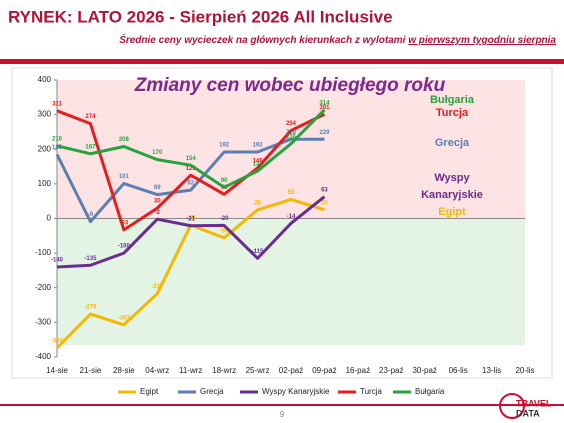  I want to click on value-label: 216, so click(291, 137).